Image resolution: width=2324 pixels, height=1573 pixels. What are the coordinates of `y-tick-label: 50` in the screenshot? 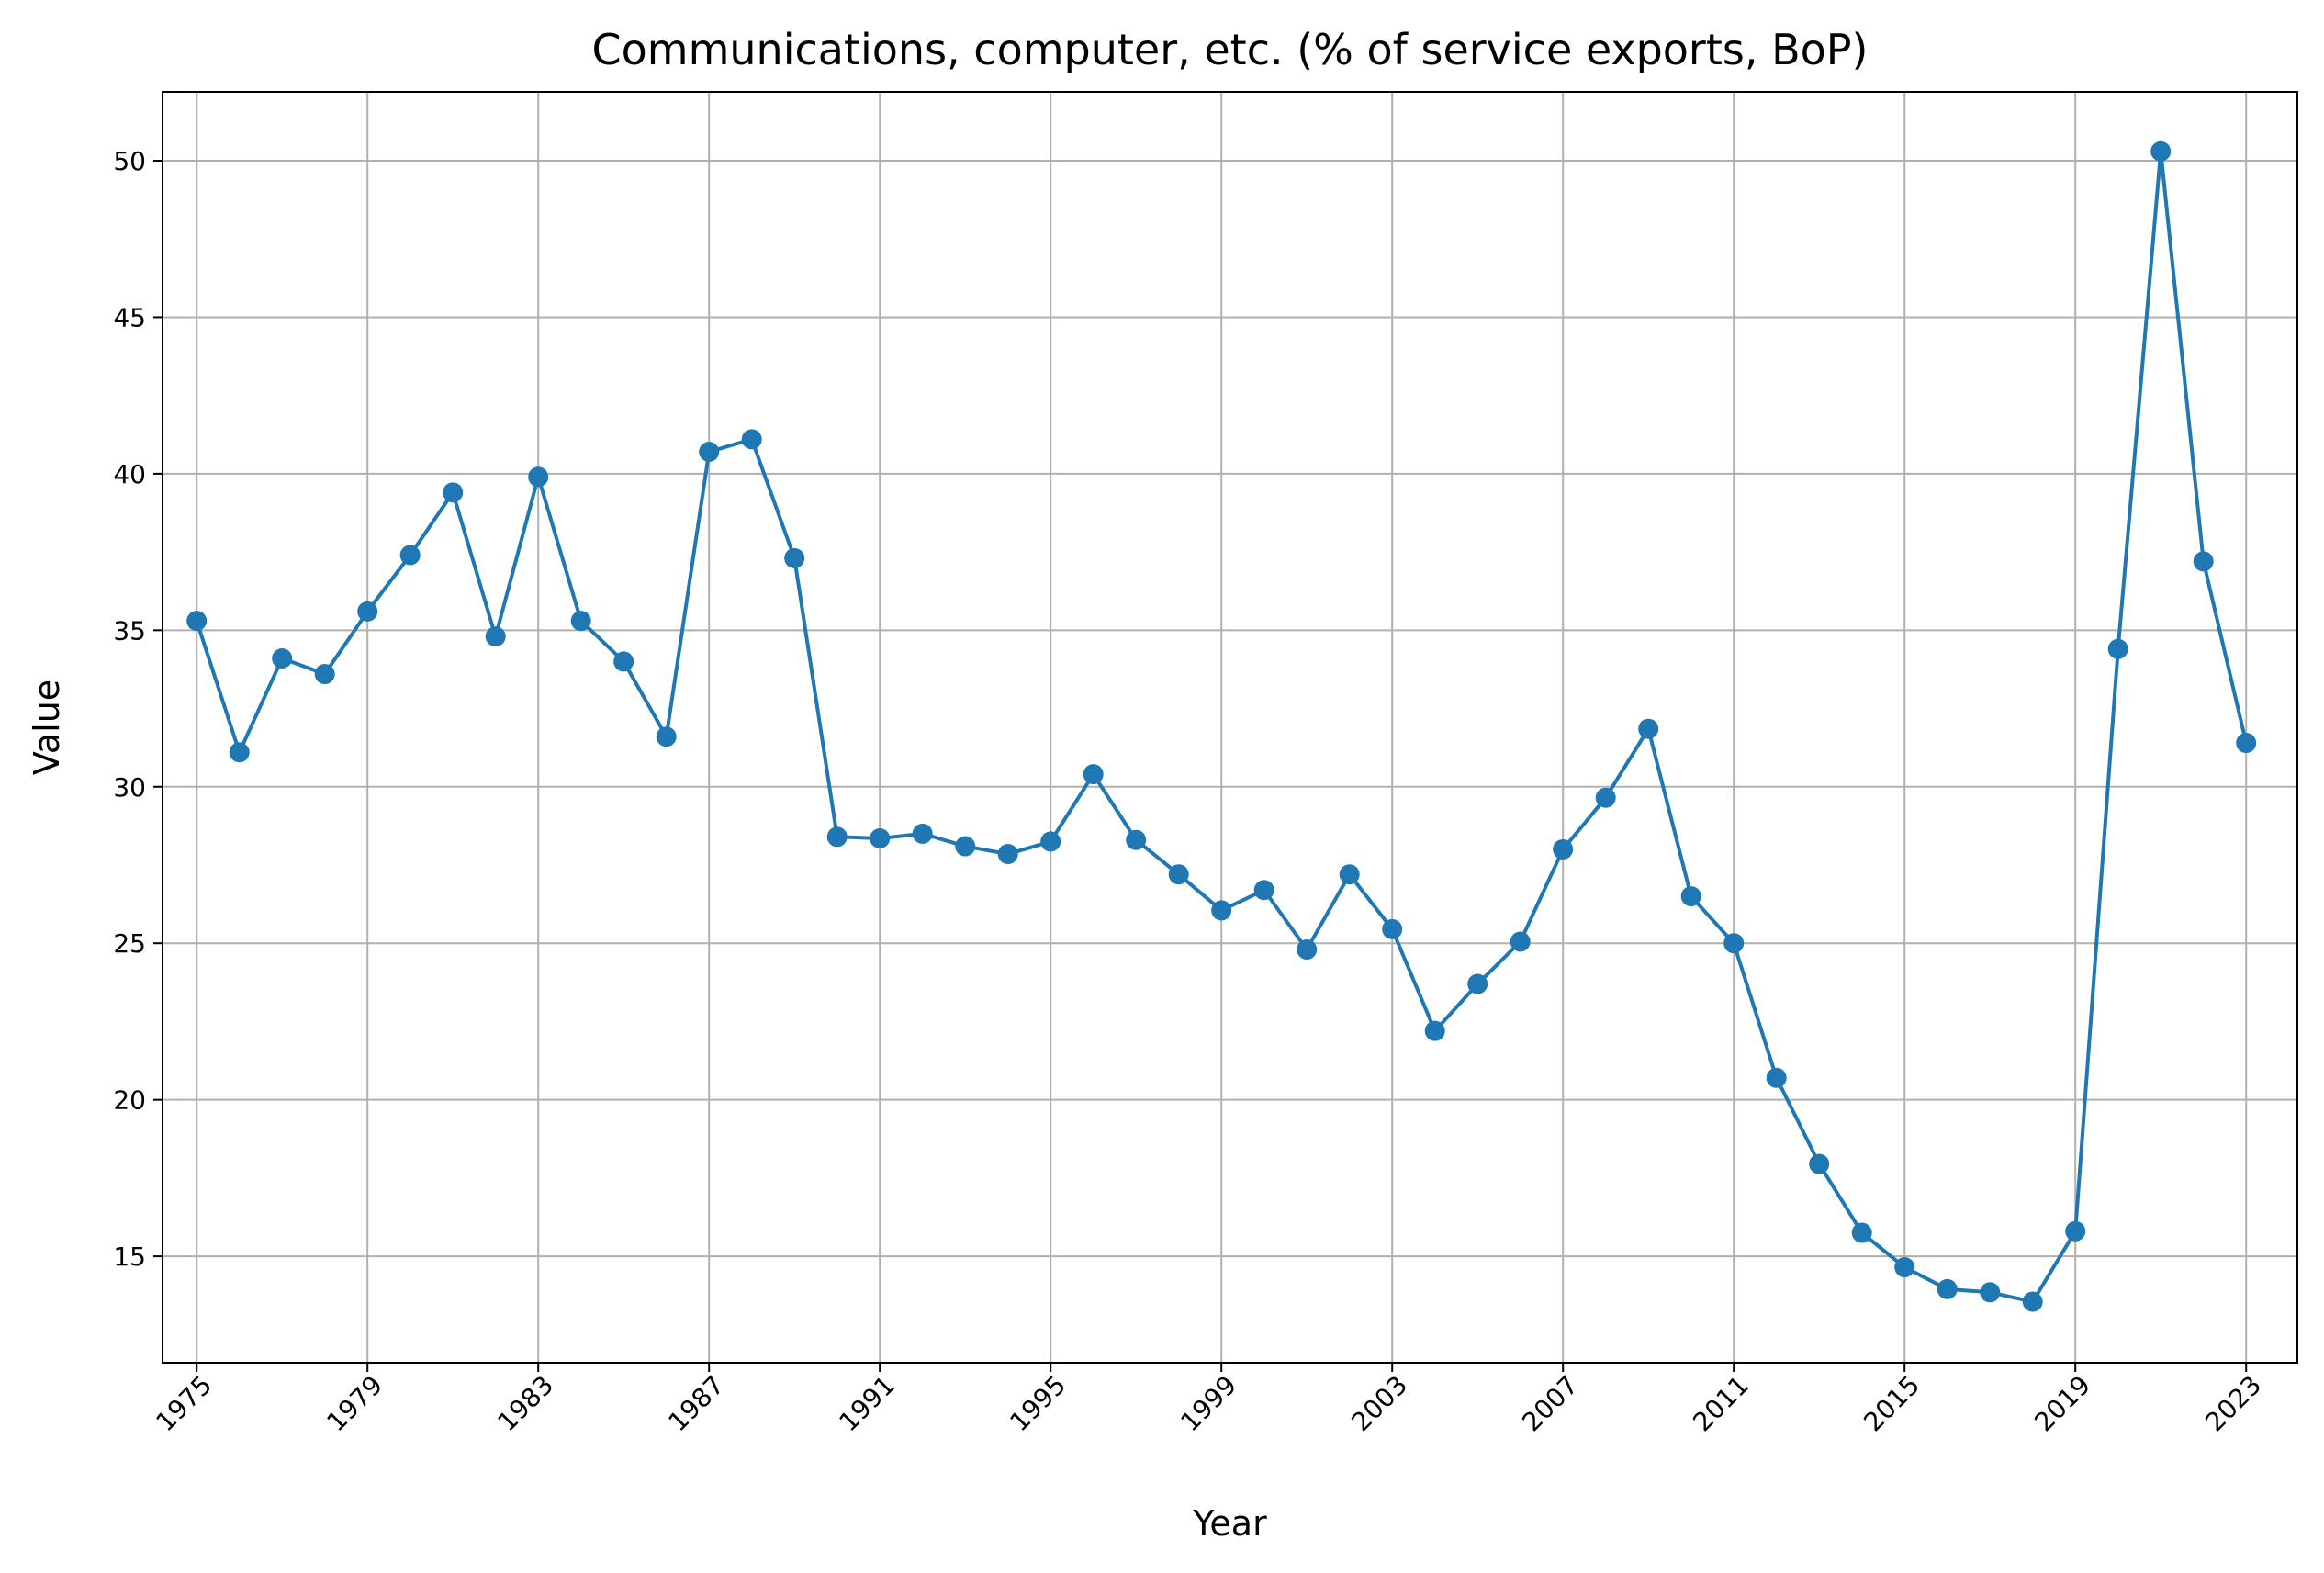 It's located at (130, 161).